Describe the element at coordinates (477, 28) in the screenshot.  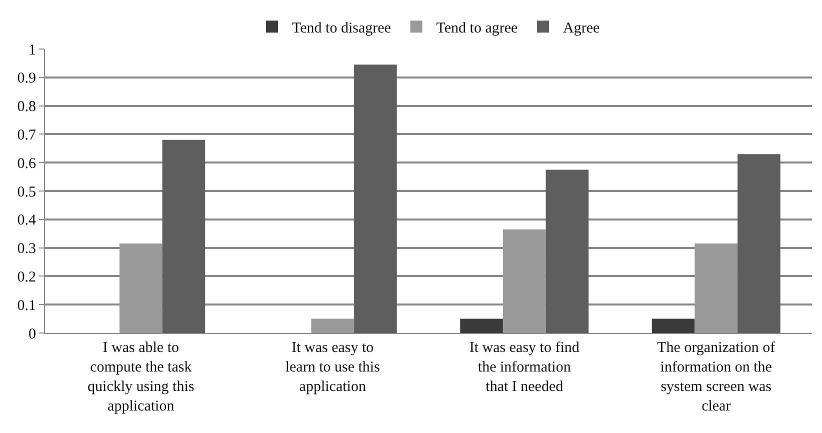
I see `legend-label: Tend to agree` at that location.